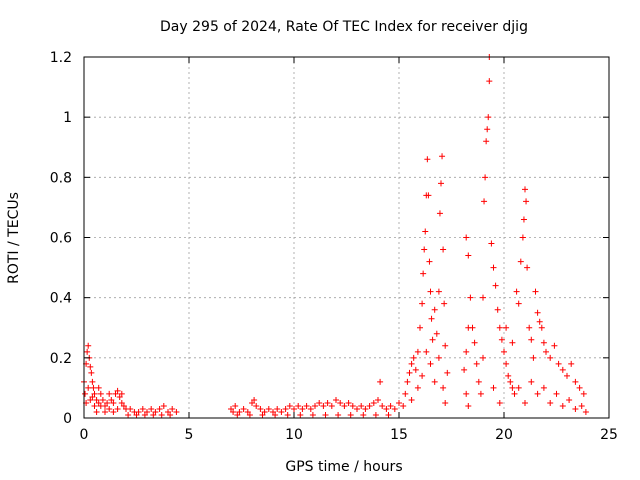 The width and height of the screenshot is (640, 480). I want to click on y-axis-label: ROTI / TECUs, so click(14, 238).